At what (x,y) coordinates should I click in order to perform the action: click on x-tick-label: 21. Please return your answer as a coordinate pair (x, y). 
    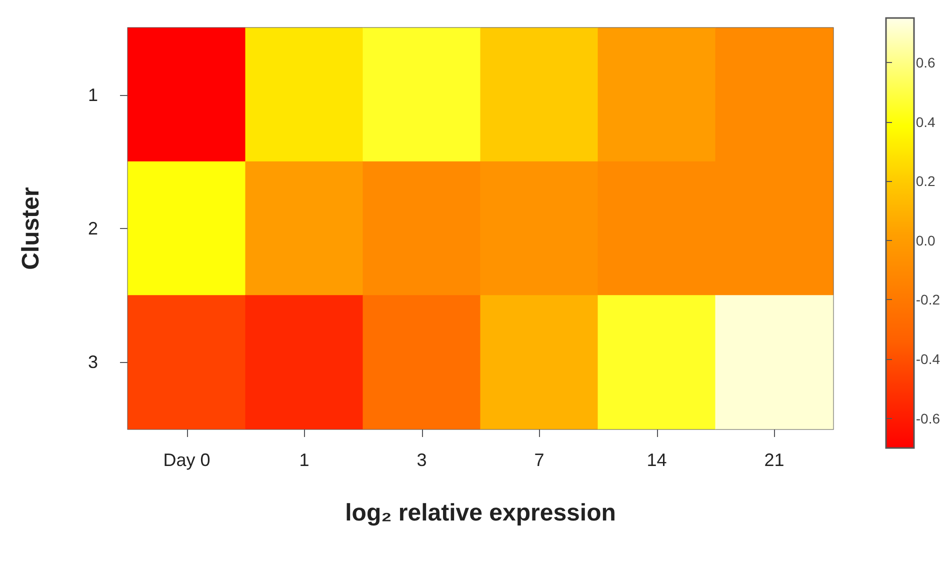
    Looking at the image, I should click on (774, 460).